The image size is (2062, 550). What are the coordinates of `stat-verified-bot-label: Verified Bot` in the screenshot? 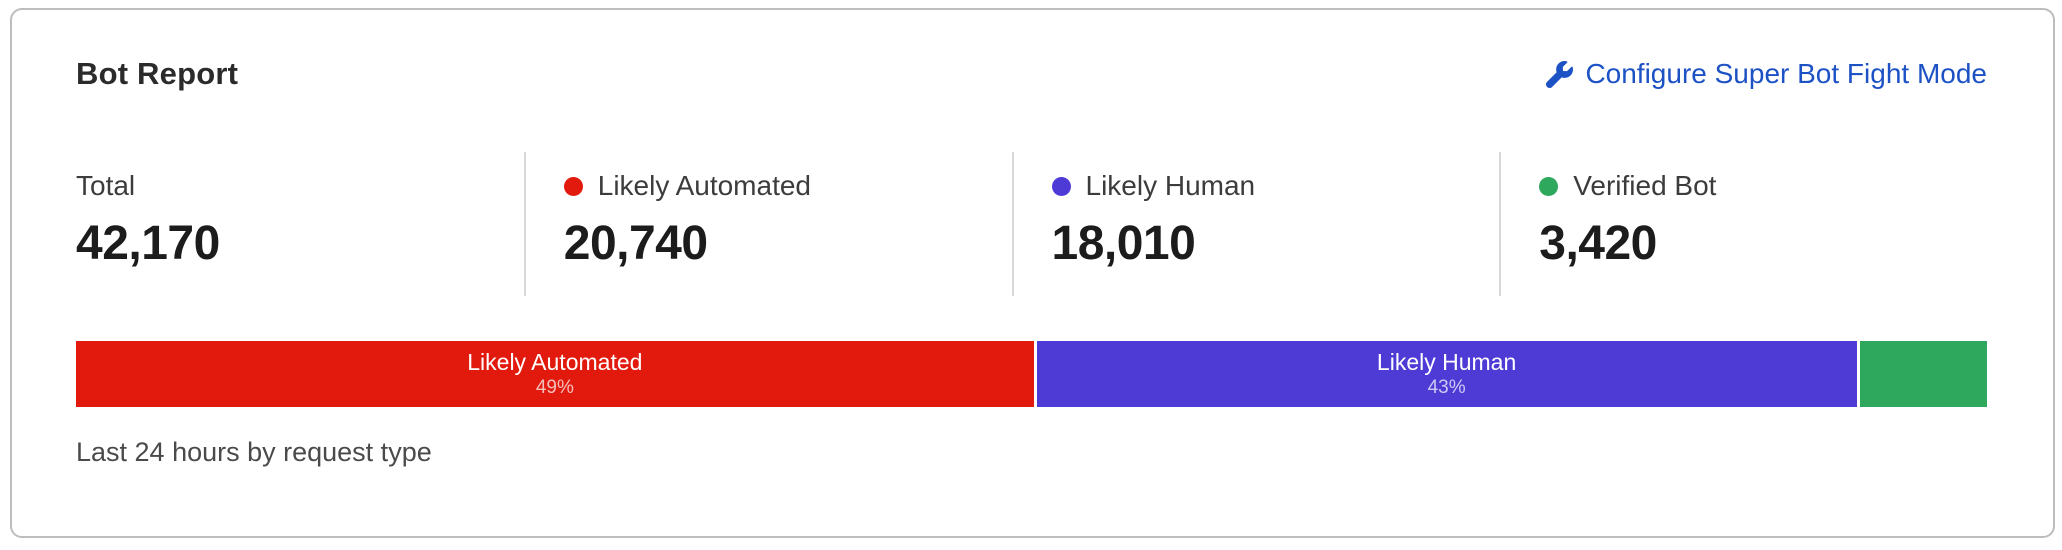 It's located at (1645, 185).